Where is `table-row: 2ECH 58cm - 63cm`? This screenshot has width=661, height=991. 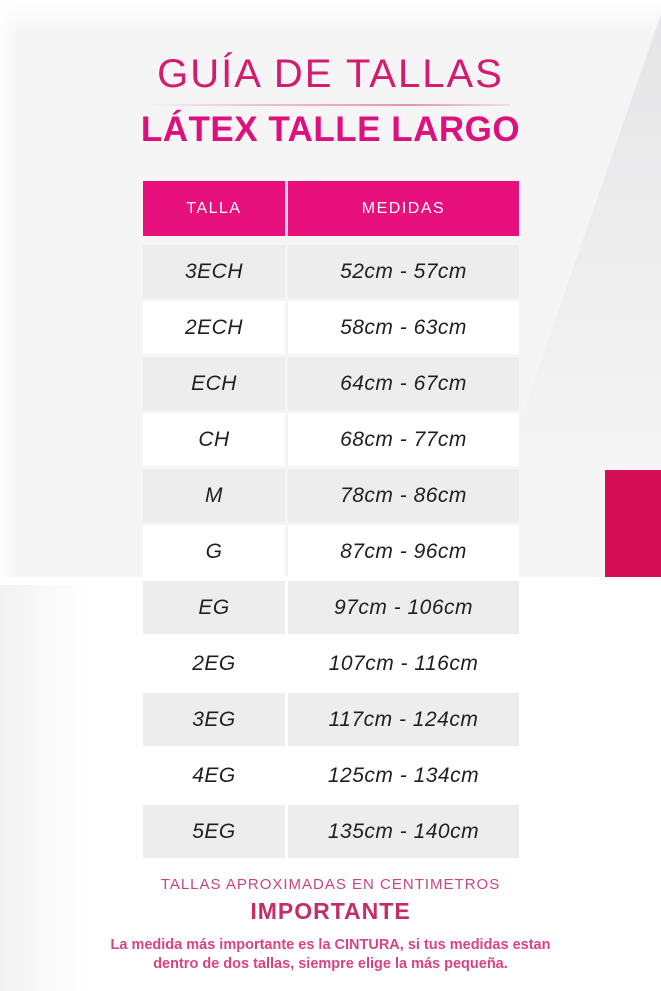
table-row: 2ECH 58cm - 63cm is located at coordinates (331, 327).